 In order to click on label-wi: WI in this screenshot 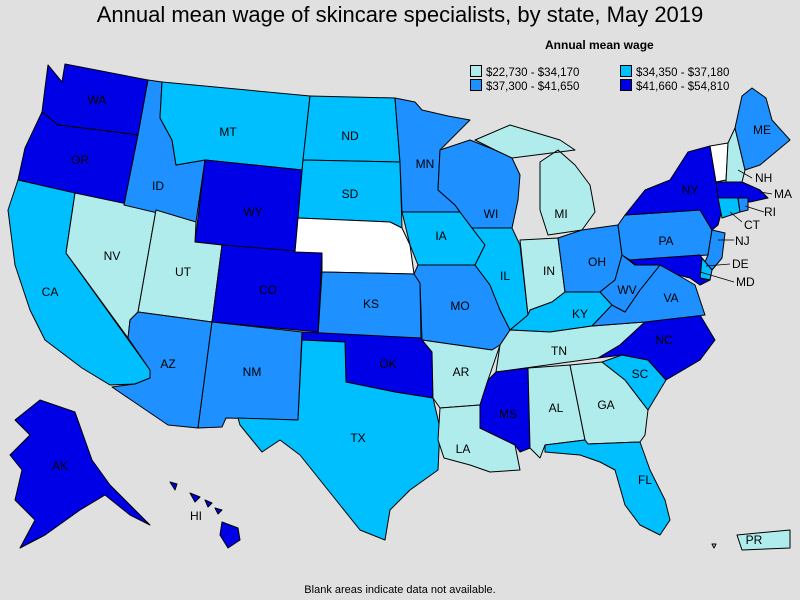, I will do `click(491, 214)`.